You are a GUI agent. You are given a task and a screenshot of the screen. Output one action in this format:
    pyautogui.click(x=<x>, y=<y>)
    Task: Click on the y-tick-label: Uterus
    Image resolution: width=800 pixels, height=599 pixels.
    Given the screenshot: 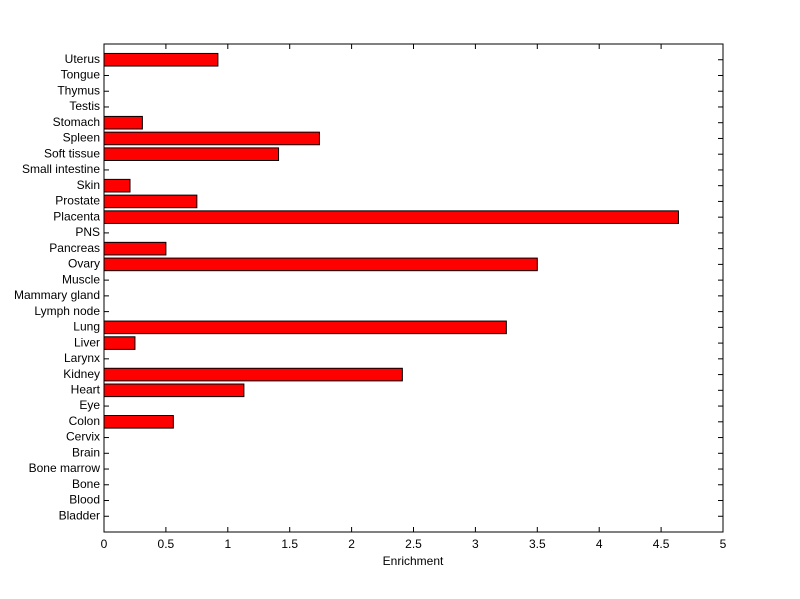 What is the action you would take?
    pyautogui.click(x=82, y=59)
    